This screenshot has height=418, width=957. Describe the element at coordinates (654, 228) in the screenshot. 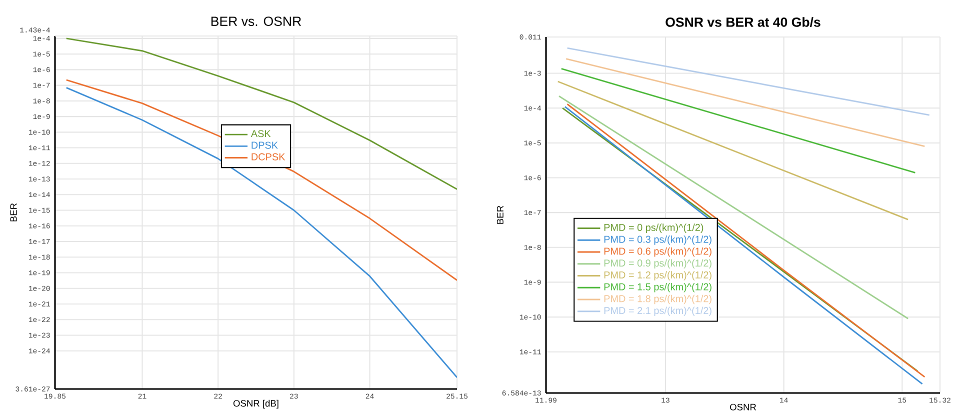

I see `legend-label: PMD = 0 ps/(km)^(1/2)` at that location.